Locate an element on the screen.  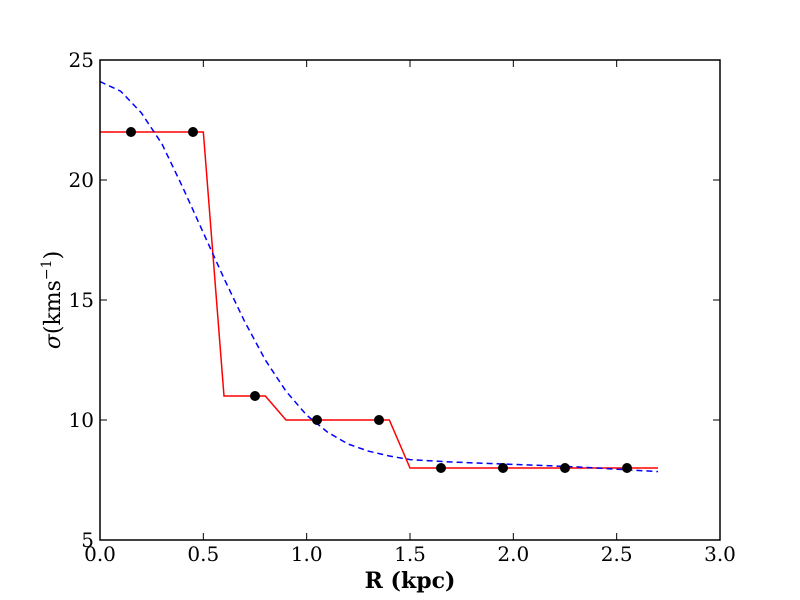
y-axis-unit: kms is located at coordinates (53, 302).